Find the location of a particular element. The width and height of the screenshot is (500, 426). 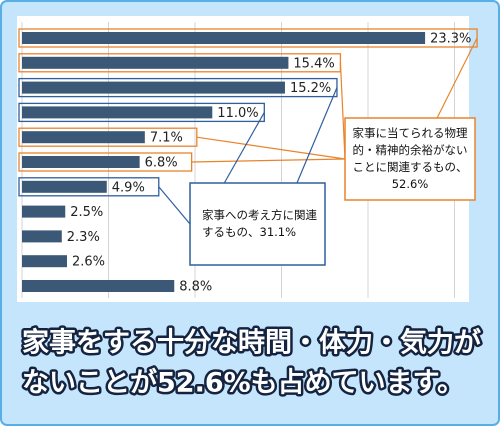

value-label: 2.3% is located at coordinates (83, 237).